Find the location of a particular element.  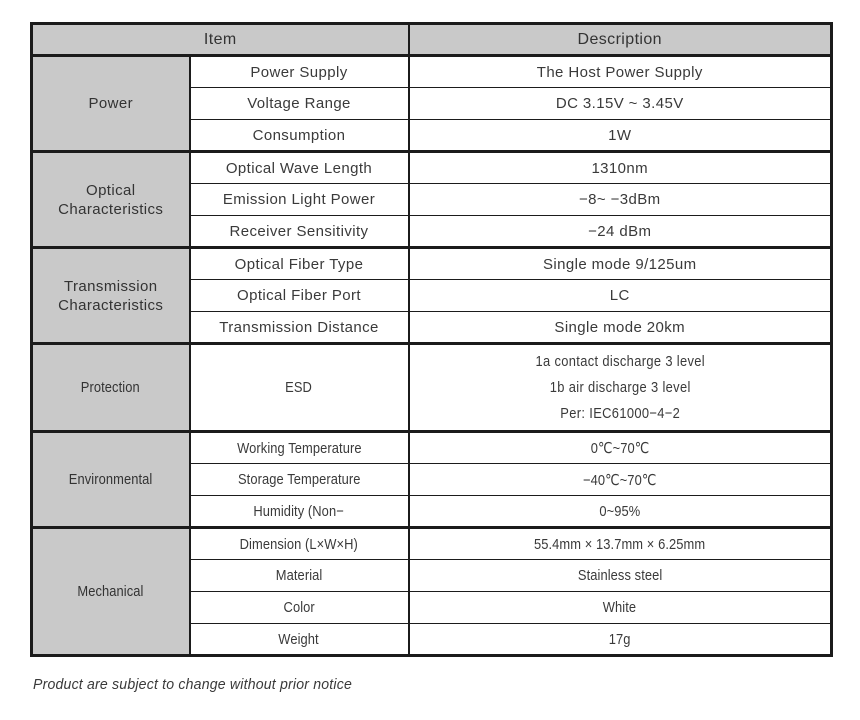

group-label: Optical Characteristics is located at coordinates (111, 199).